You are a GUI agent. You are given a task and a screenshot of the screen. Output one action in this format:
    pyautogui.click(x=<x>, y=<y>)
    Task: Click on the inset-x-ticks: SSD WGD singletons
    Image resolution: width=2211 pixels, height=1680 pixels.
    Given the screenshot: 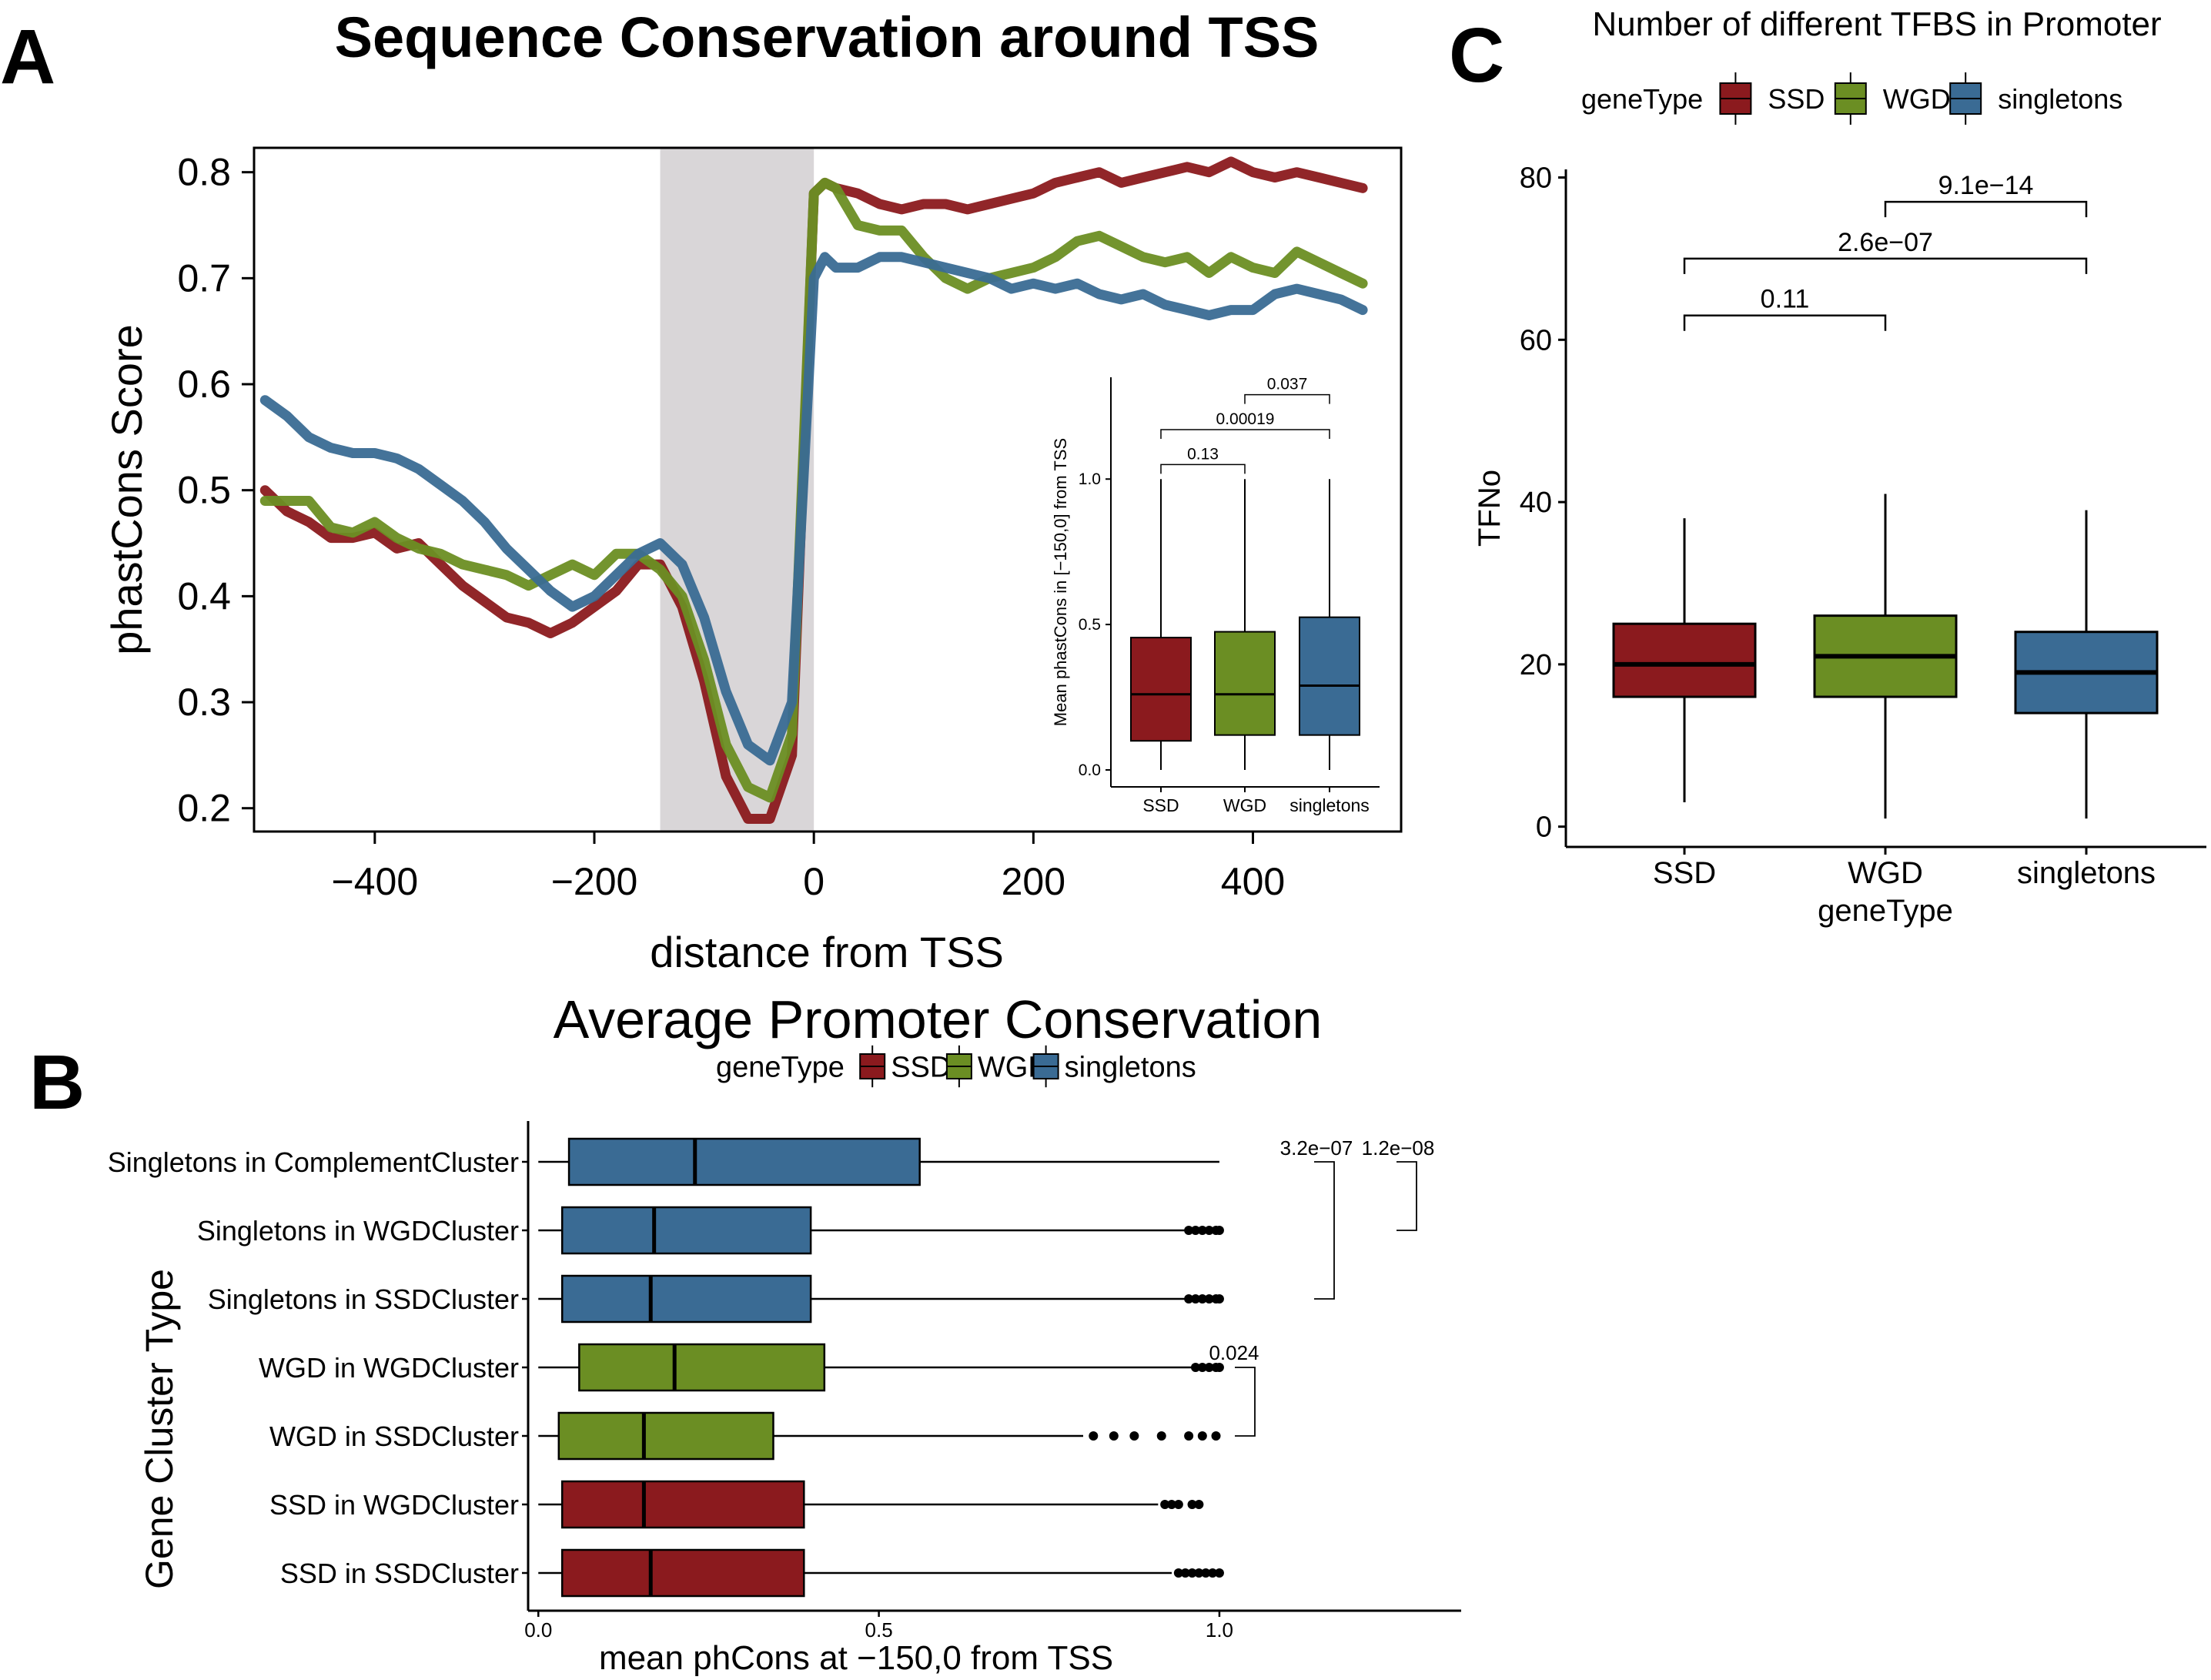 What is the action you would take?
    pyautogui.click(x=1256, y=801)
    